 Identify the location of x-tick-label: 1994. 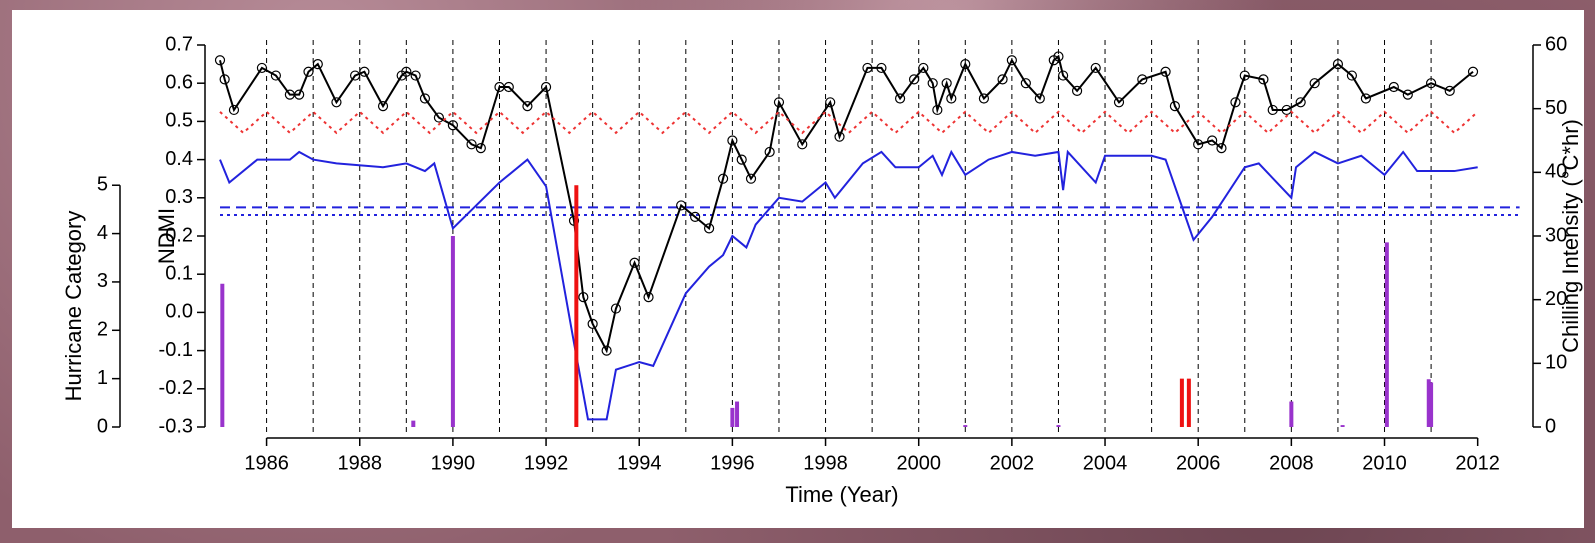
(639, 463).